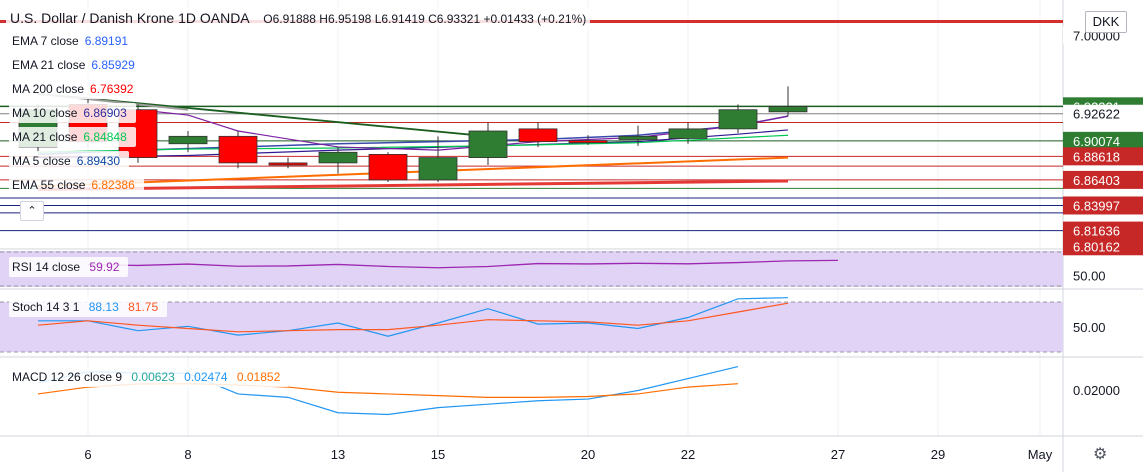 This screenshot has width=1143, height=472. What do you see at coordinates (105, 137) in the screenshot?
I see `legend-value: 6.84848` at bounding box center [105, 137].